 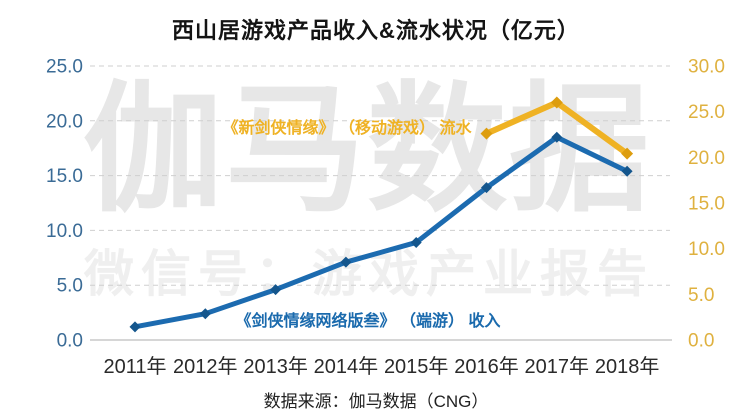 I want to click on x-axis-label: 2015年, so click(x=416, y=366).